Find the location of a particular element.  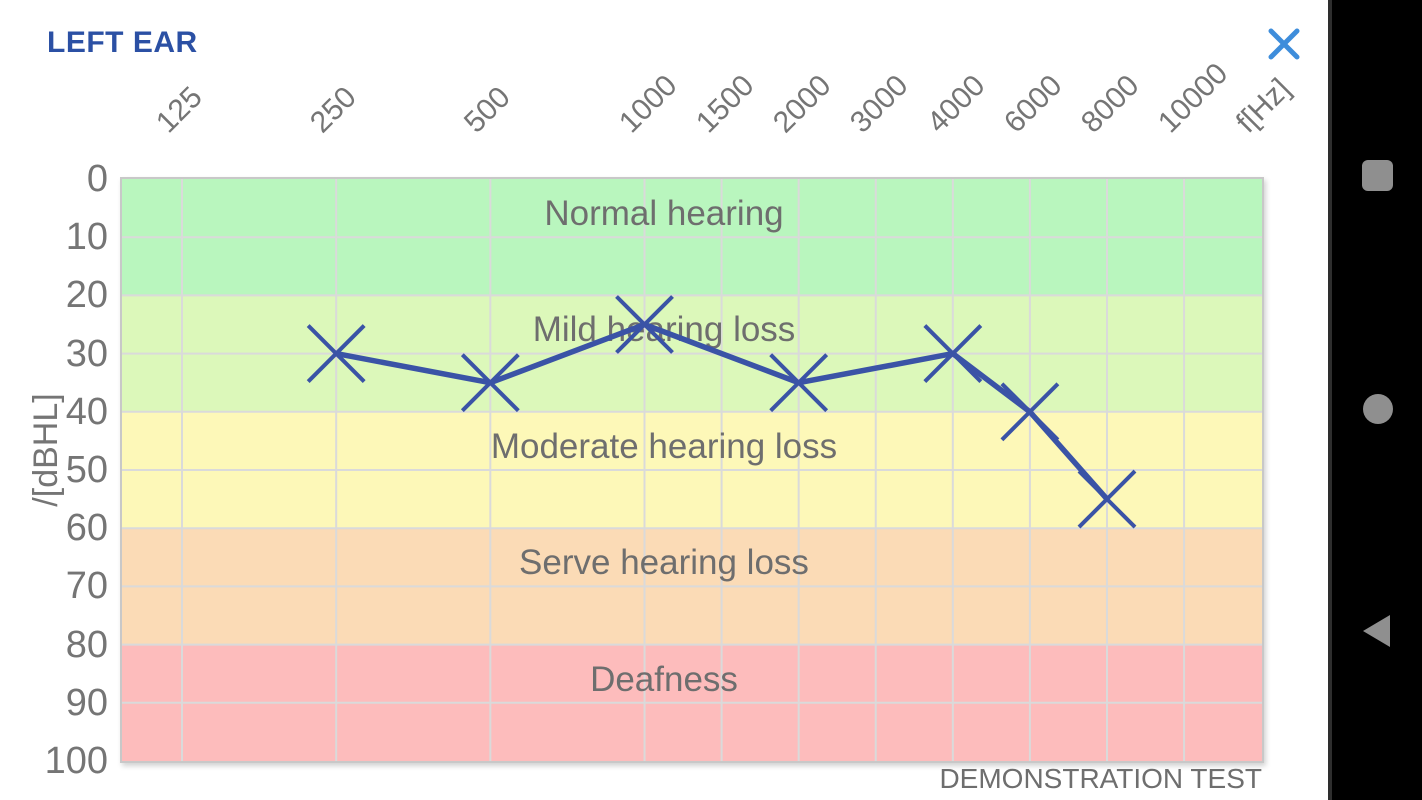

y-tick-label: 50 is located at coordinates (86, 470).